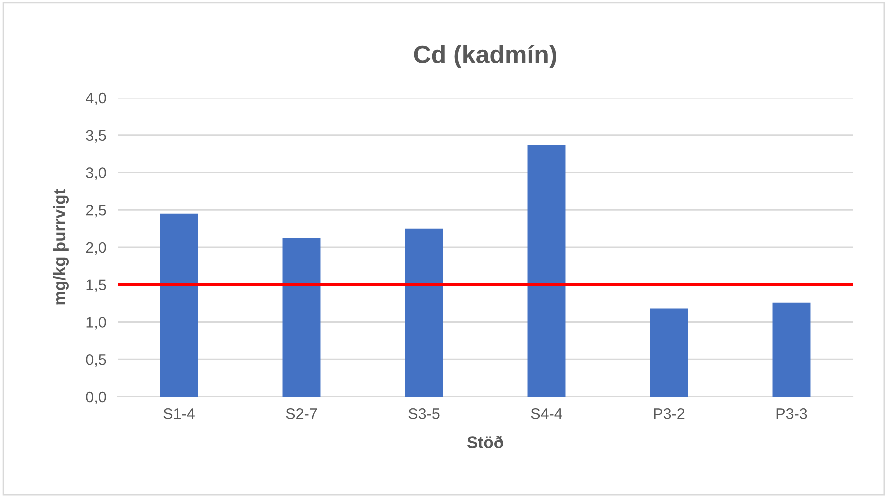 This screenshot has width=888, height=497. Describe the element at coordinates (546, 414) in the screenshot. I see `x-tick-label: S4-4` at that location.